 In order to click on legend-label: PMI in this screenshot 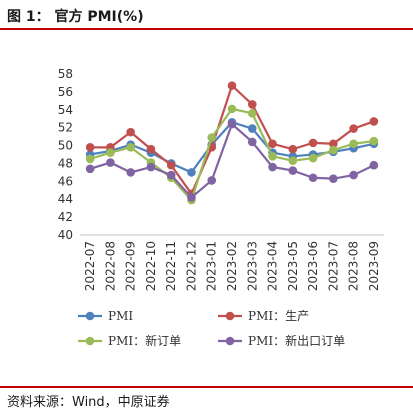, I will do `click(120, 316)`.